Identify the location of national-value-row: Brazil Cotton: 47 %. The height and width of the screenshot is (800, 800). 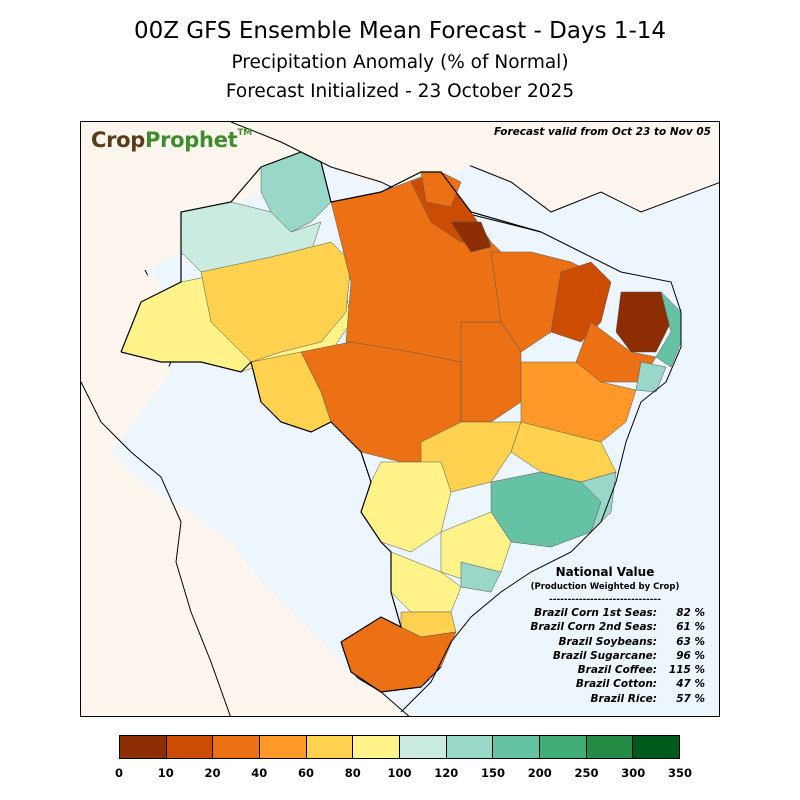
(605, 684).